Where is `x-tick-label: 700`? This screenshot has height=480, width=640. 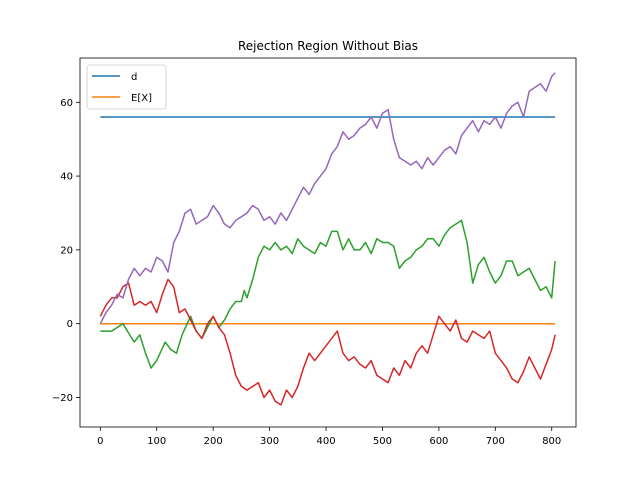 x-tick-label: 700 is located at coordinates (495, 441).